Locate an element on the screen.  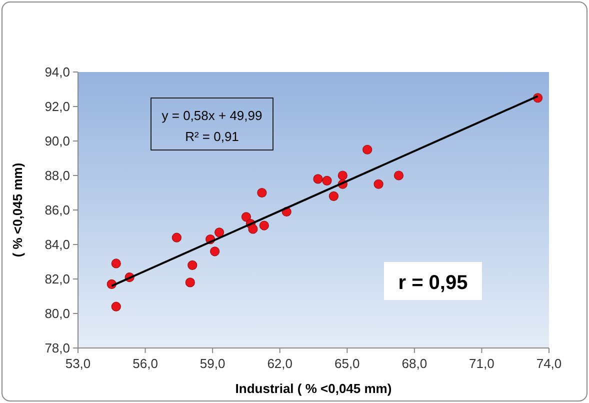
x-tick-label: 71,0 is located at coordinates (481, 363).